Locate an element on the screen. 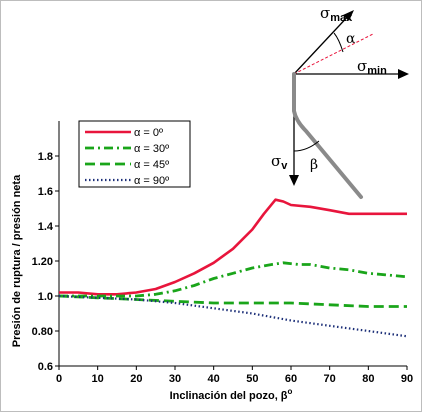 The width and height of the screenshot is (422, 416). sigma-v-label: σv is located at coordinates (279, 162).